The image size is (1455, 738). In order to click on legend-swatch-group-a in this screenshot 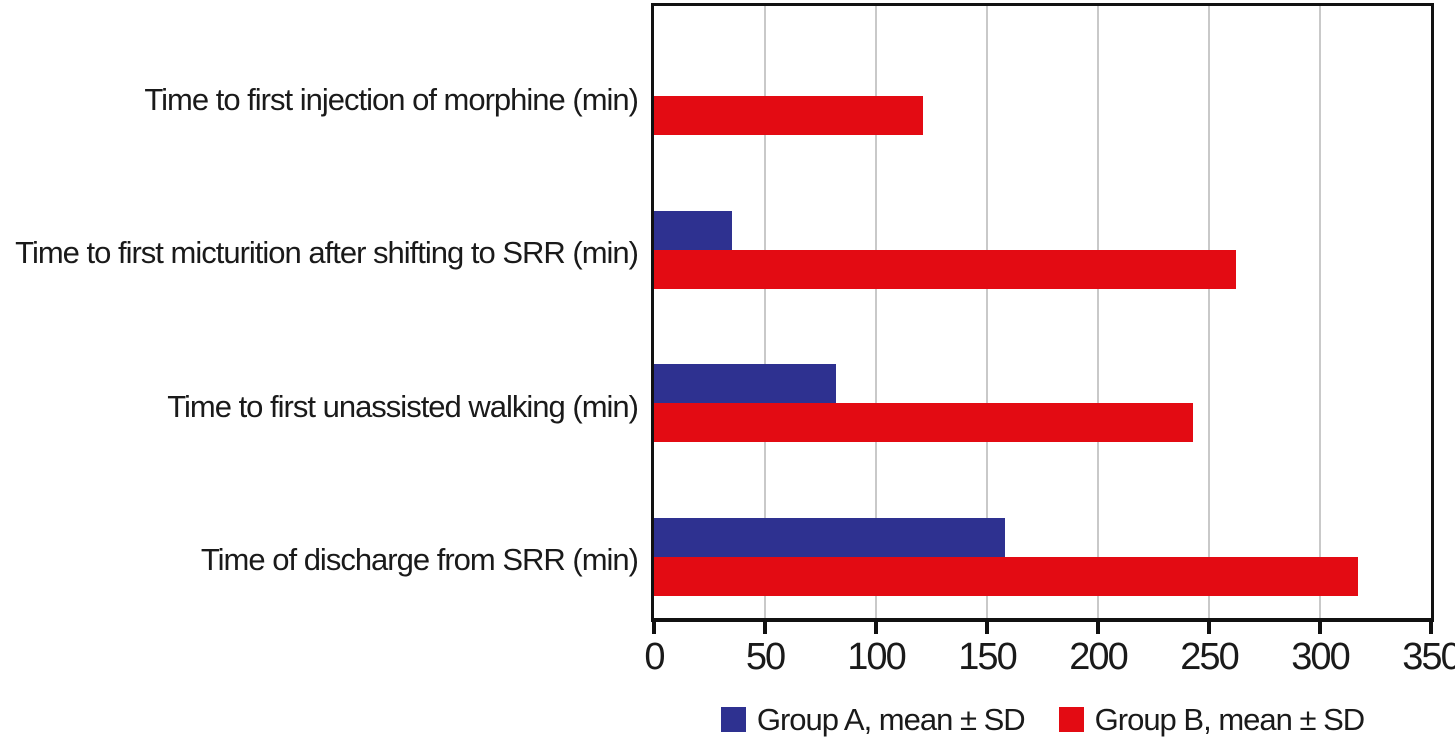, I will do `click(733, 719)`.